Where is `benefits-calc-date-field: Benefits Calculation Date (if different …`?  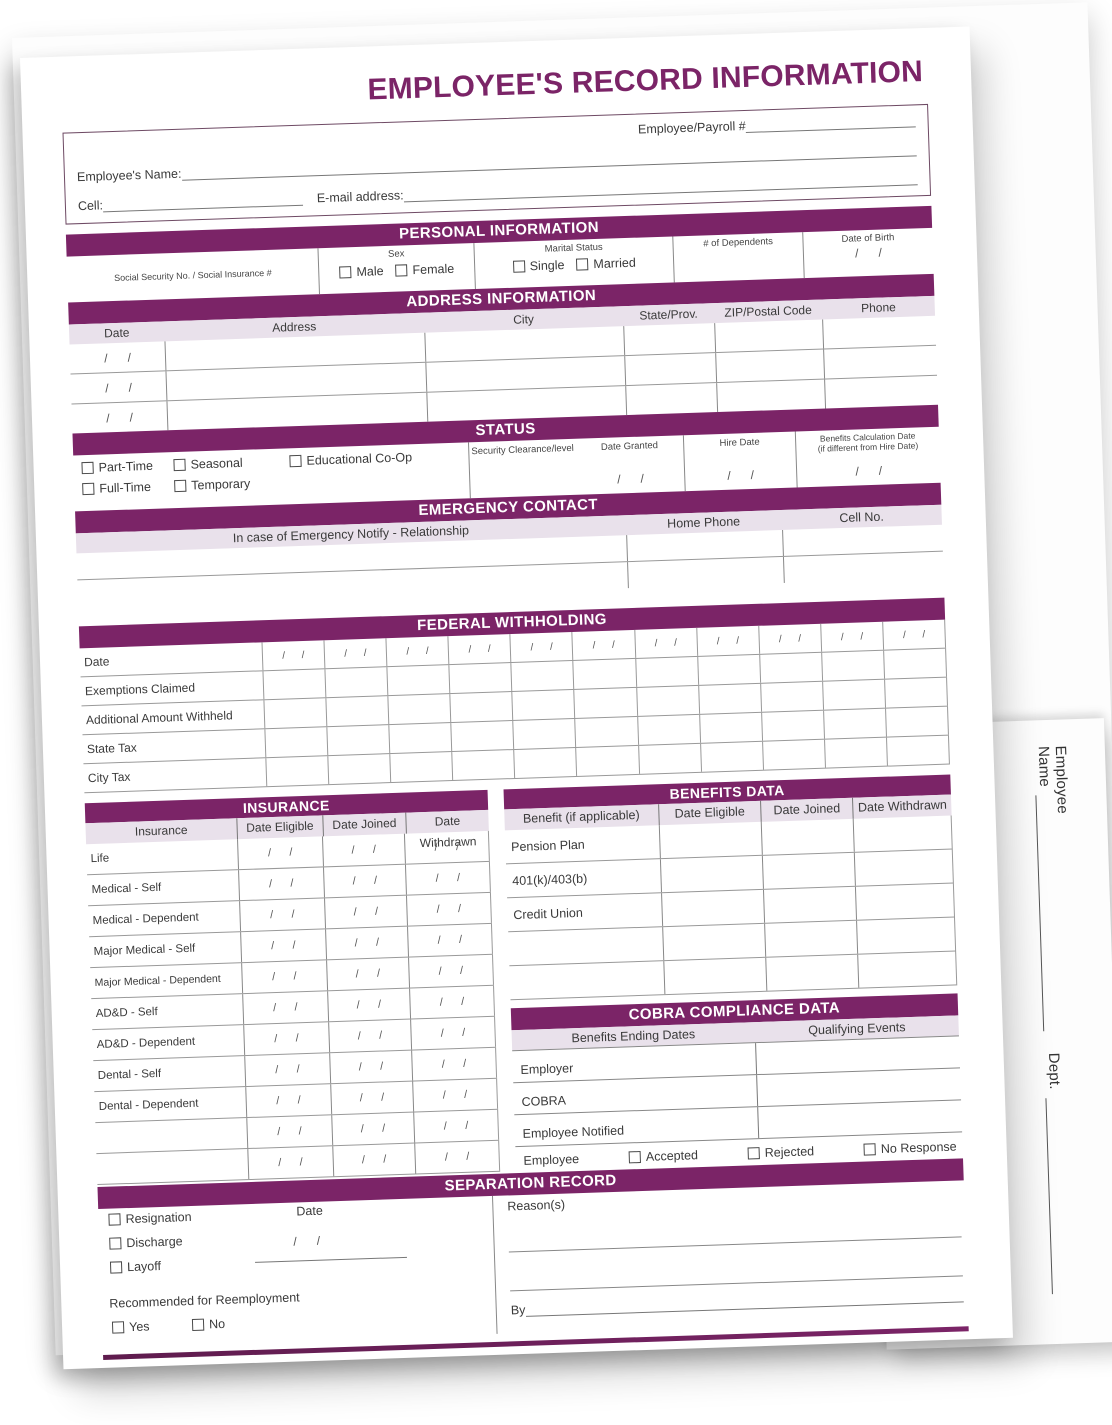
benefits-calc-date-field: Benefits Calculation Date (if different … is located at coordinates (868, 457).